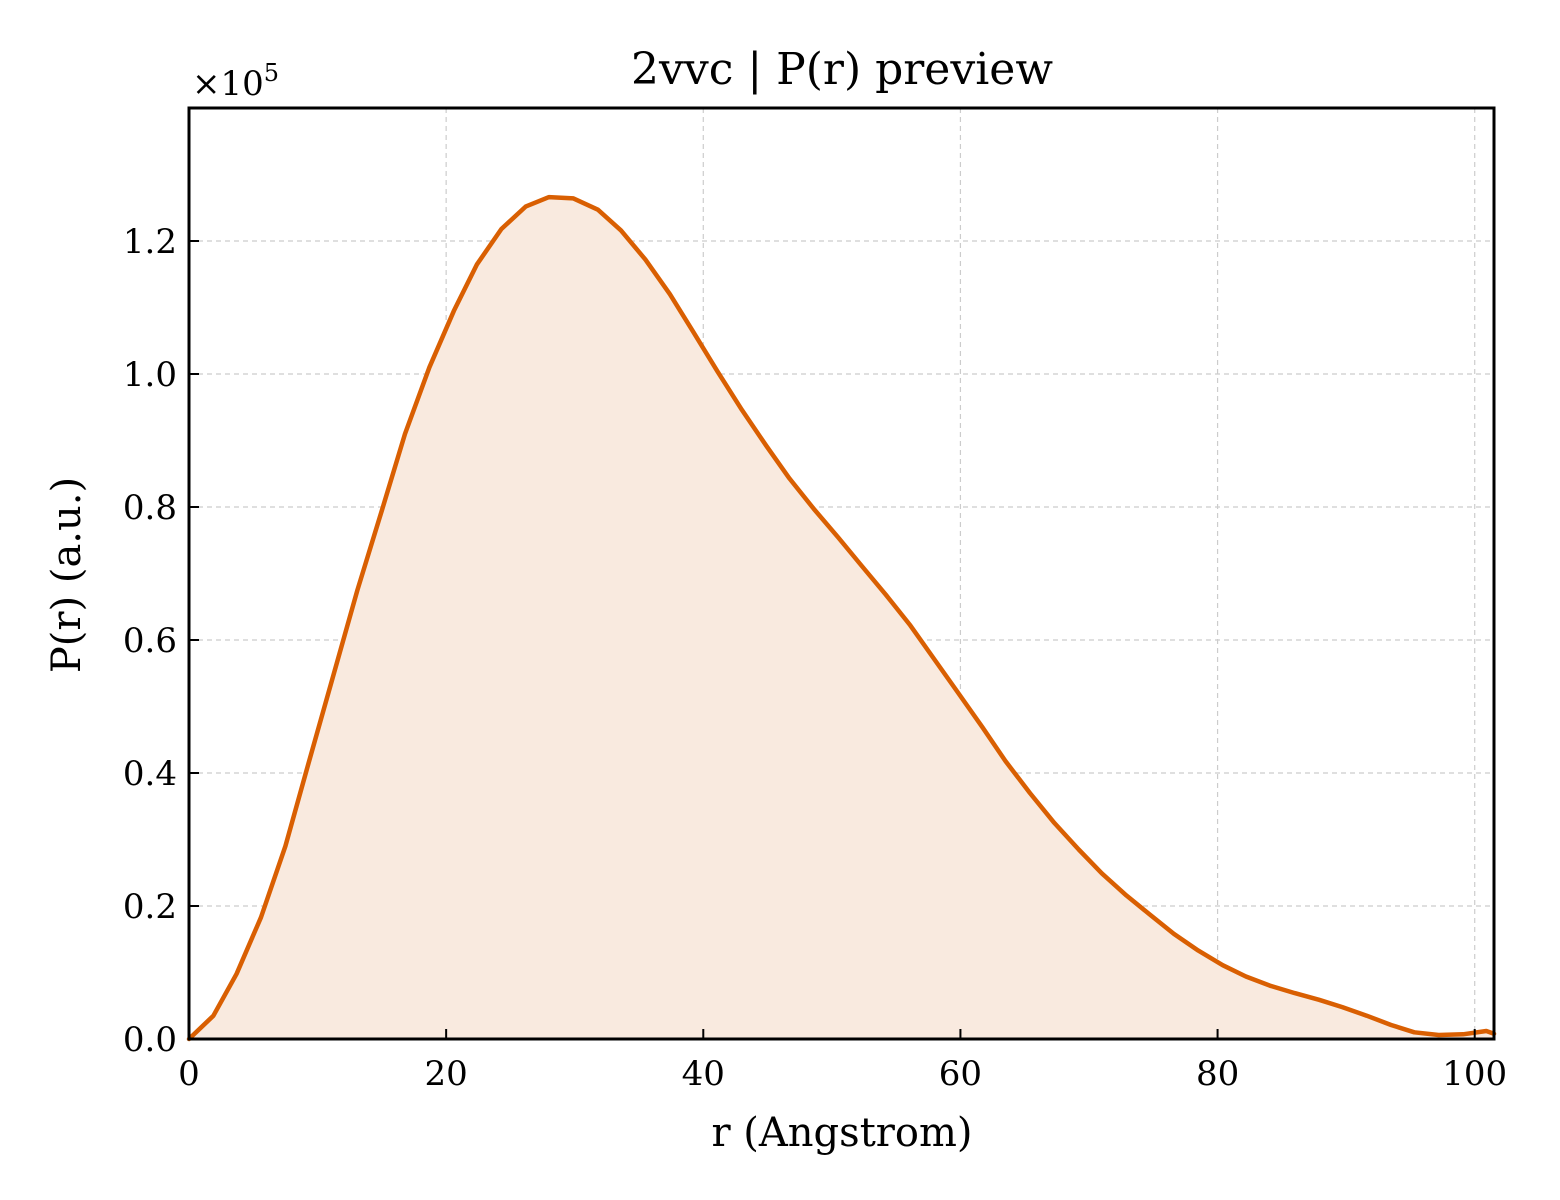 This screenshot has height=1200, width=1560. Describe the element at coordinates (150, 907) in the screenshot. I see `y-tick-label: 0.2` at that location.